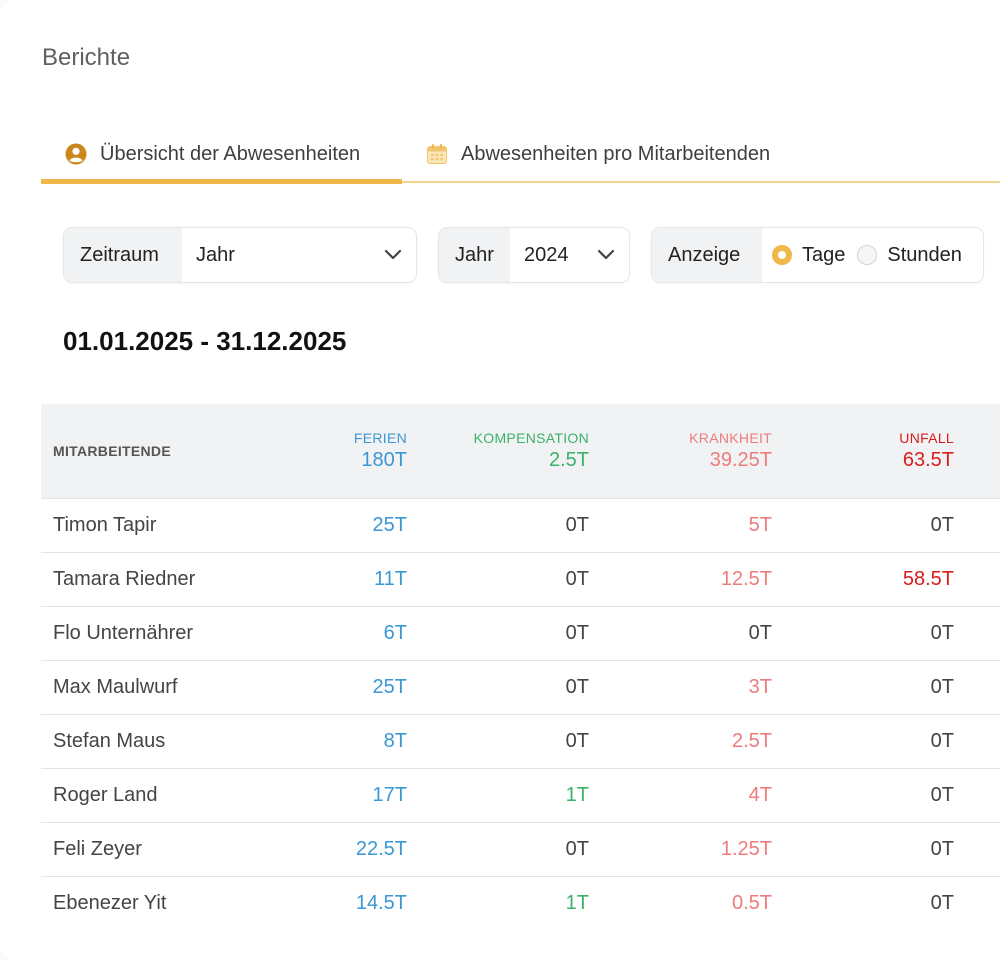 This screenshot has width=1000, height=960. I want to click on tab-absence-per-employee: Abwesenheiten pro Mitarbeitenden, so click(586, 154).